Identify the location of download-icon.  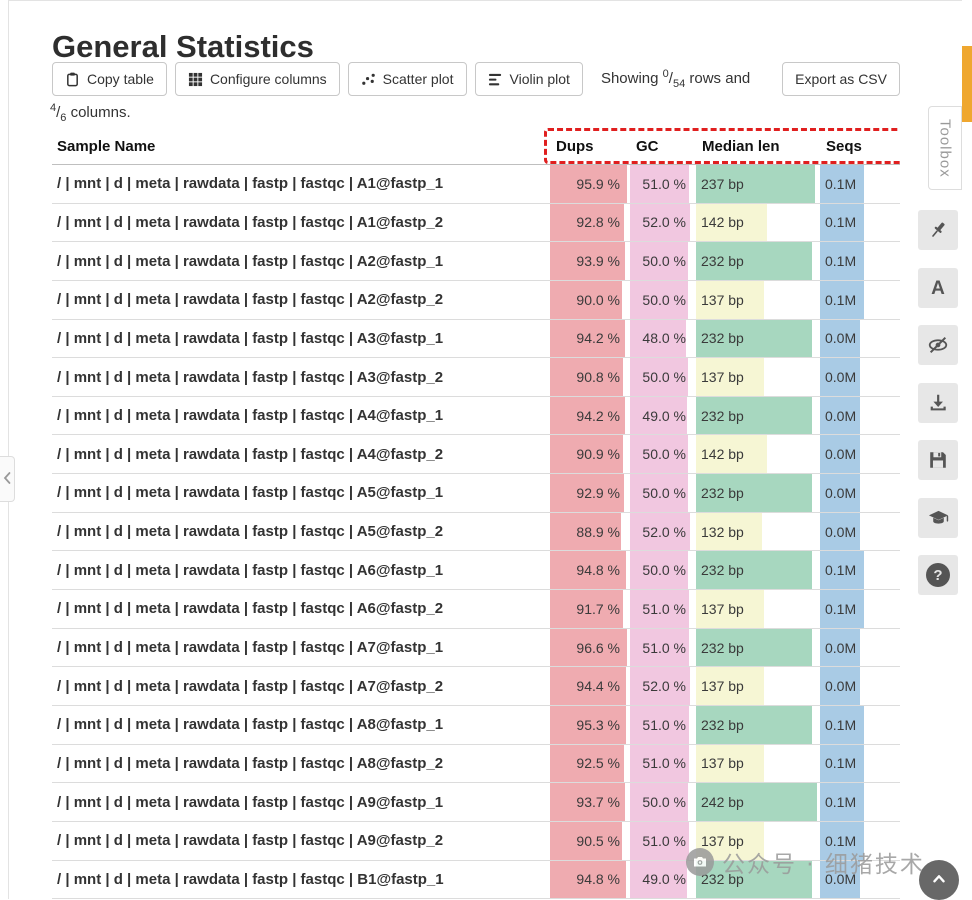
(938, 403).